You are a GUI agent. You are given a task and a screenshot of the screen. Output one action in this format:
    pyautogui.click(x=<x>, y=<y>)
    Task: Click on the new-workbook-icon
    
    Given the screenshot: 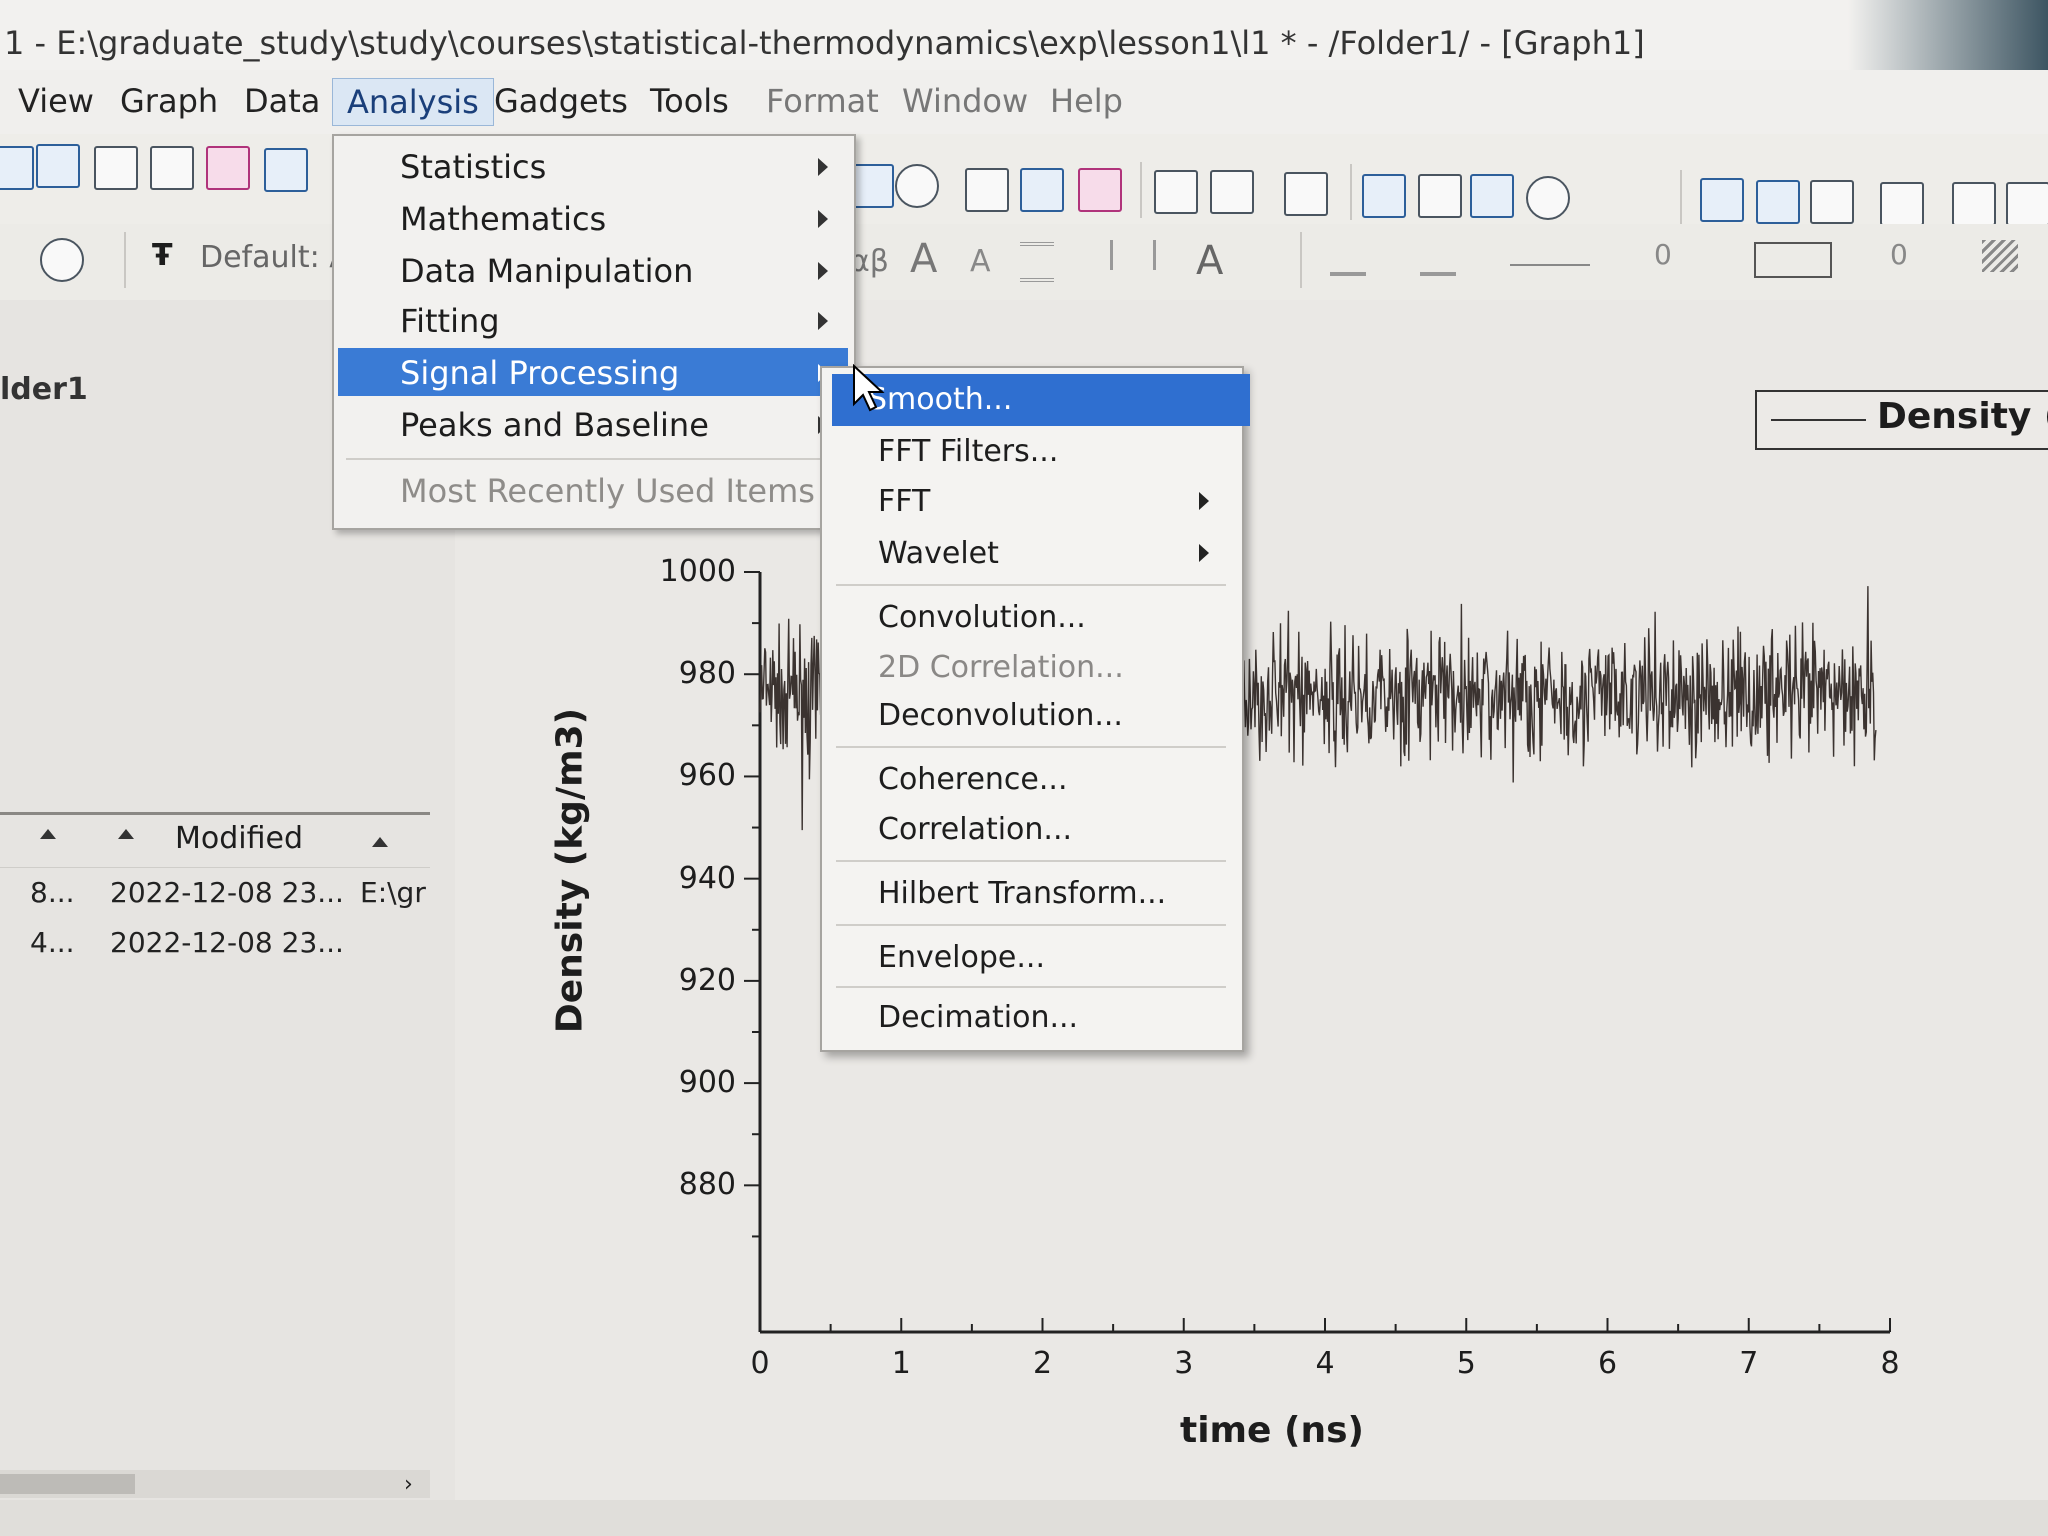 What is the action you would take?
    pyautogui.click(x=58, y=166)
    